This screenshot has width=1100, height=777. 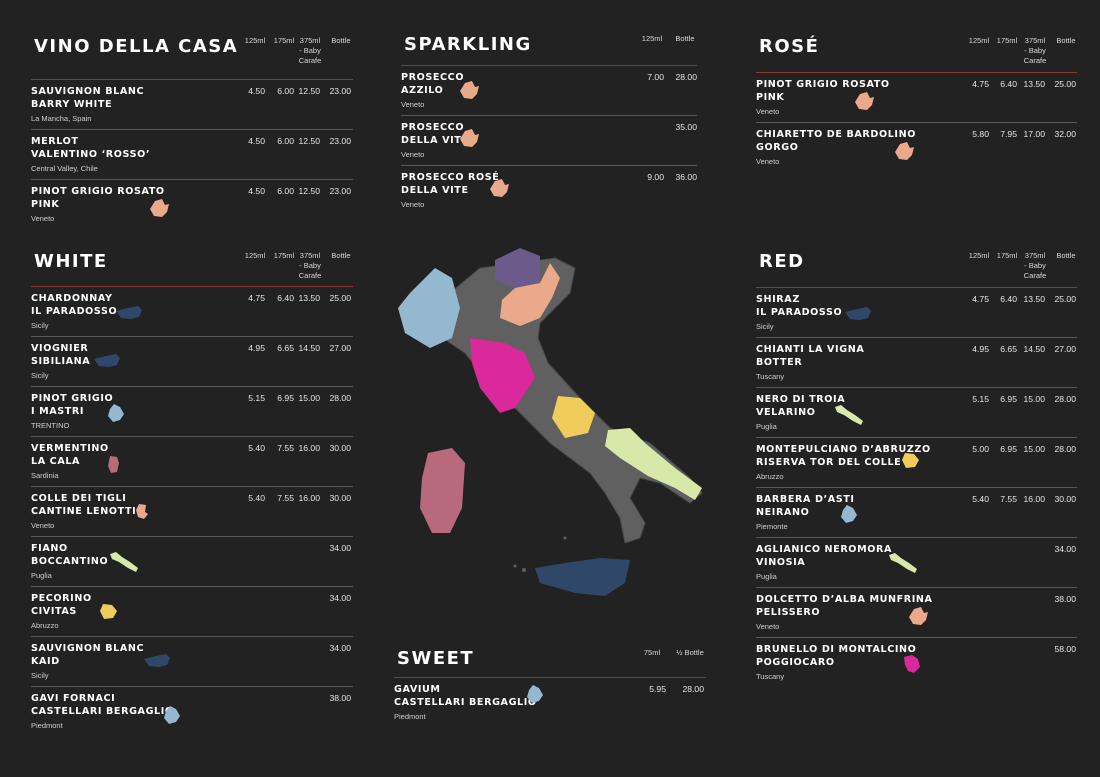 I want to click on wine-name-line: SHIRAZ, so click(x=778, y=299).